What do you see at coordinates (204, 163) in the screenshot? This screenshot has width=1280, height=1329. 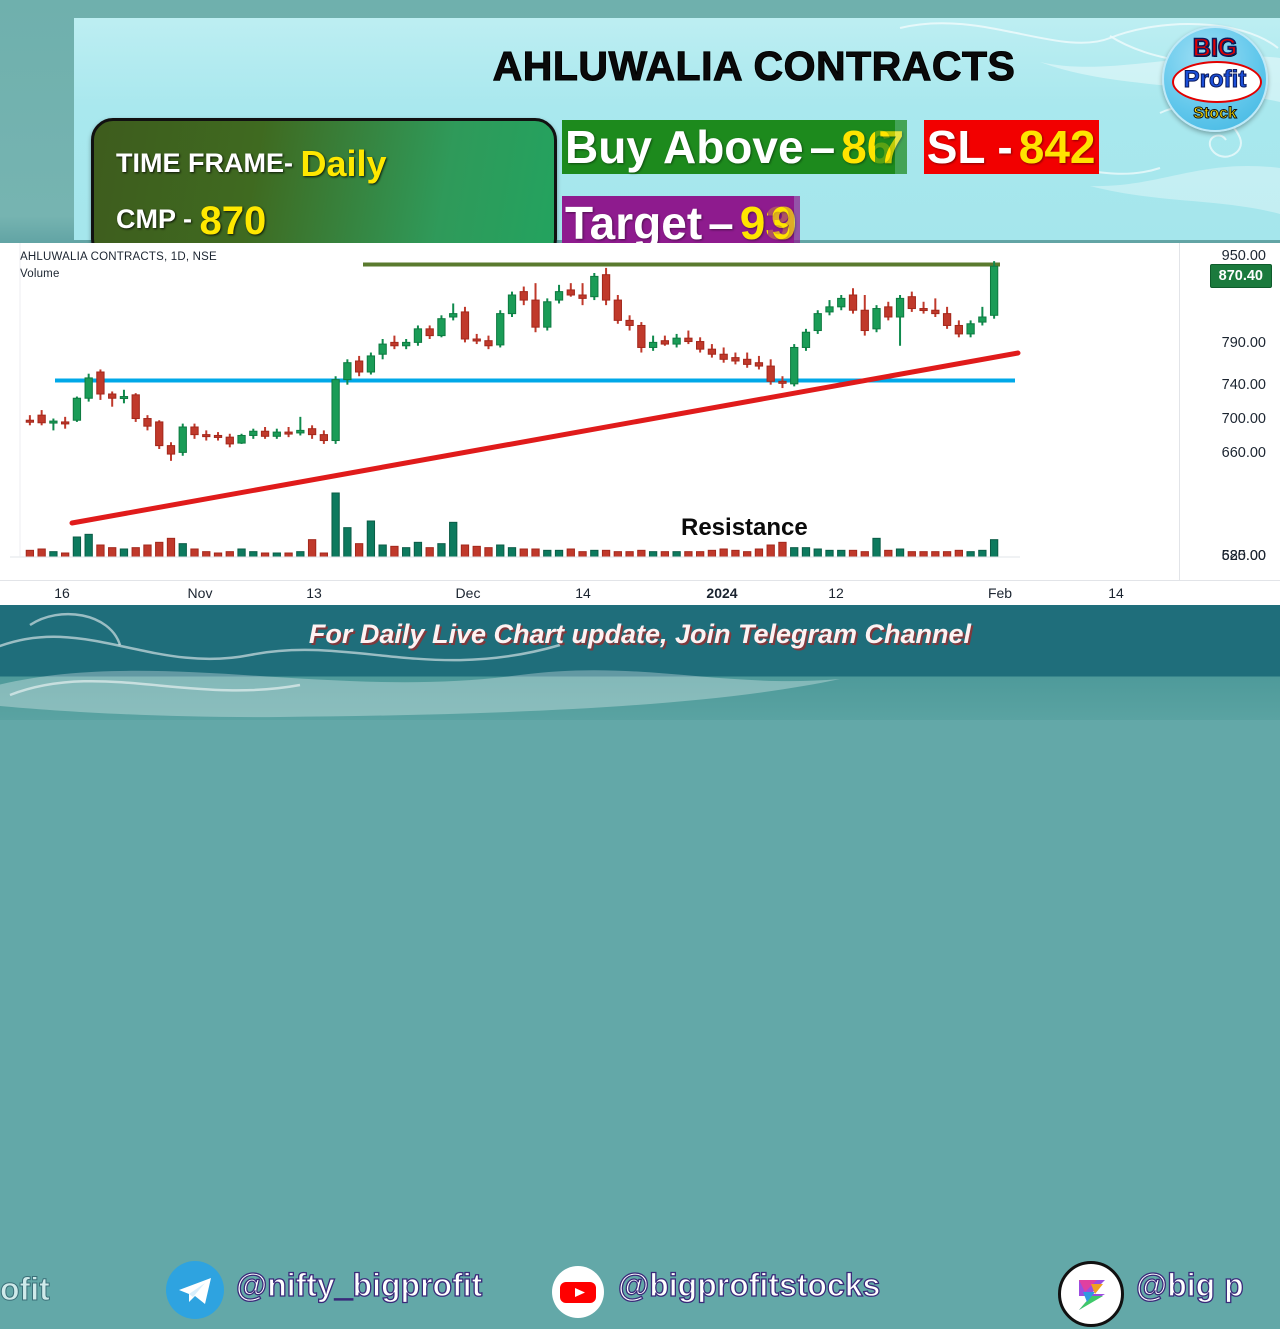 I see `timeframe-label: TIME FRAME-` at bounding box center [204, 163].